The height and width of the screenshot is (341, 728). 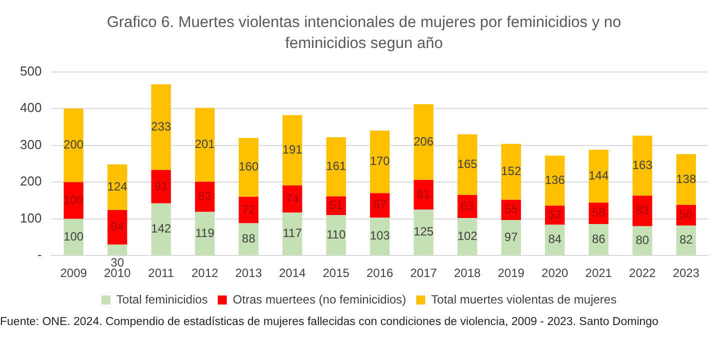 I want to click on data-label: 200, so click(x=74, y=145).